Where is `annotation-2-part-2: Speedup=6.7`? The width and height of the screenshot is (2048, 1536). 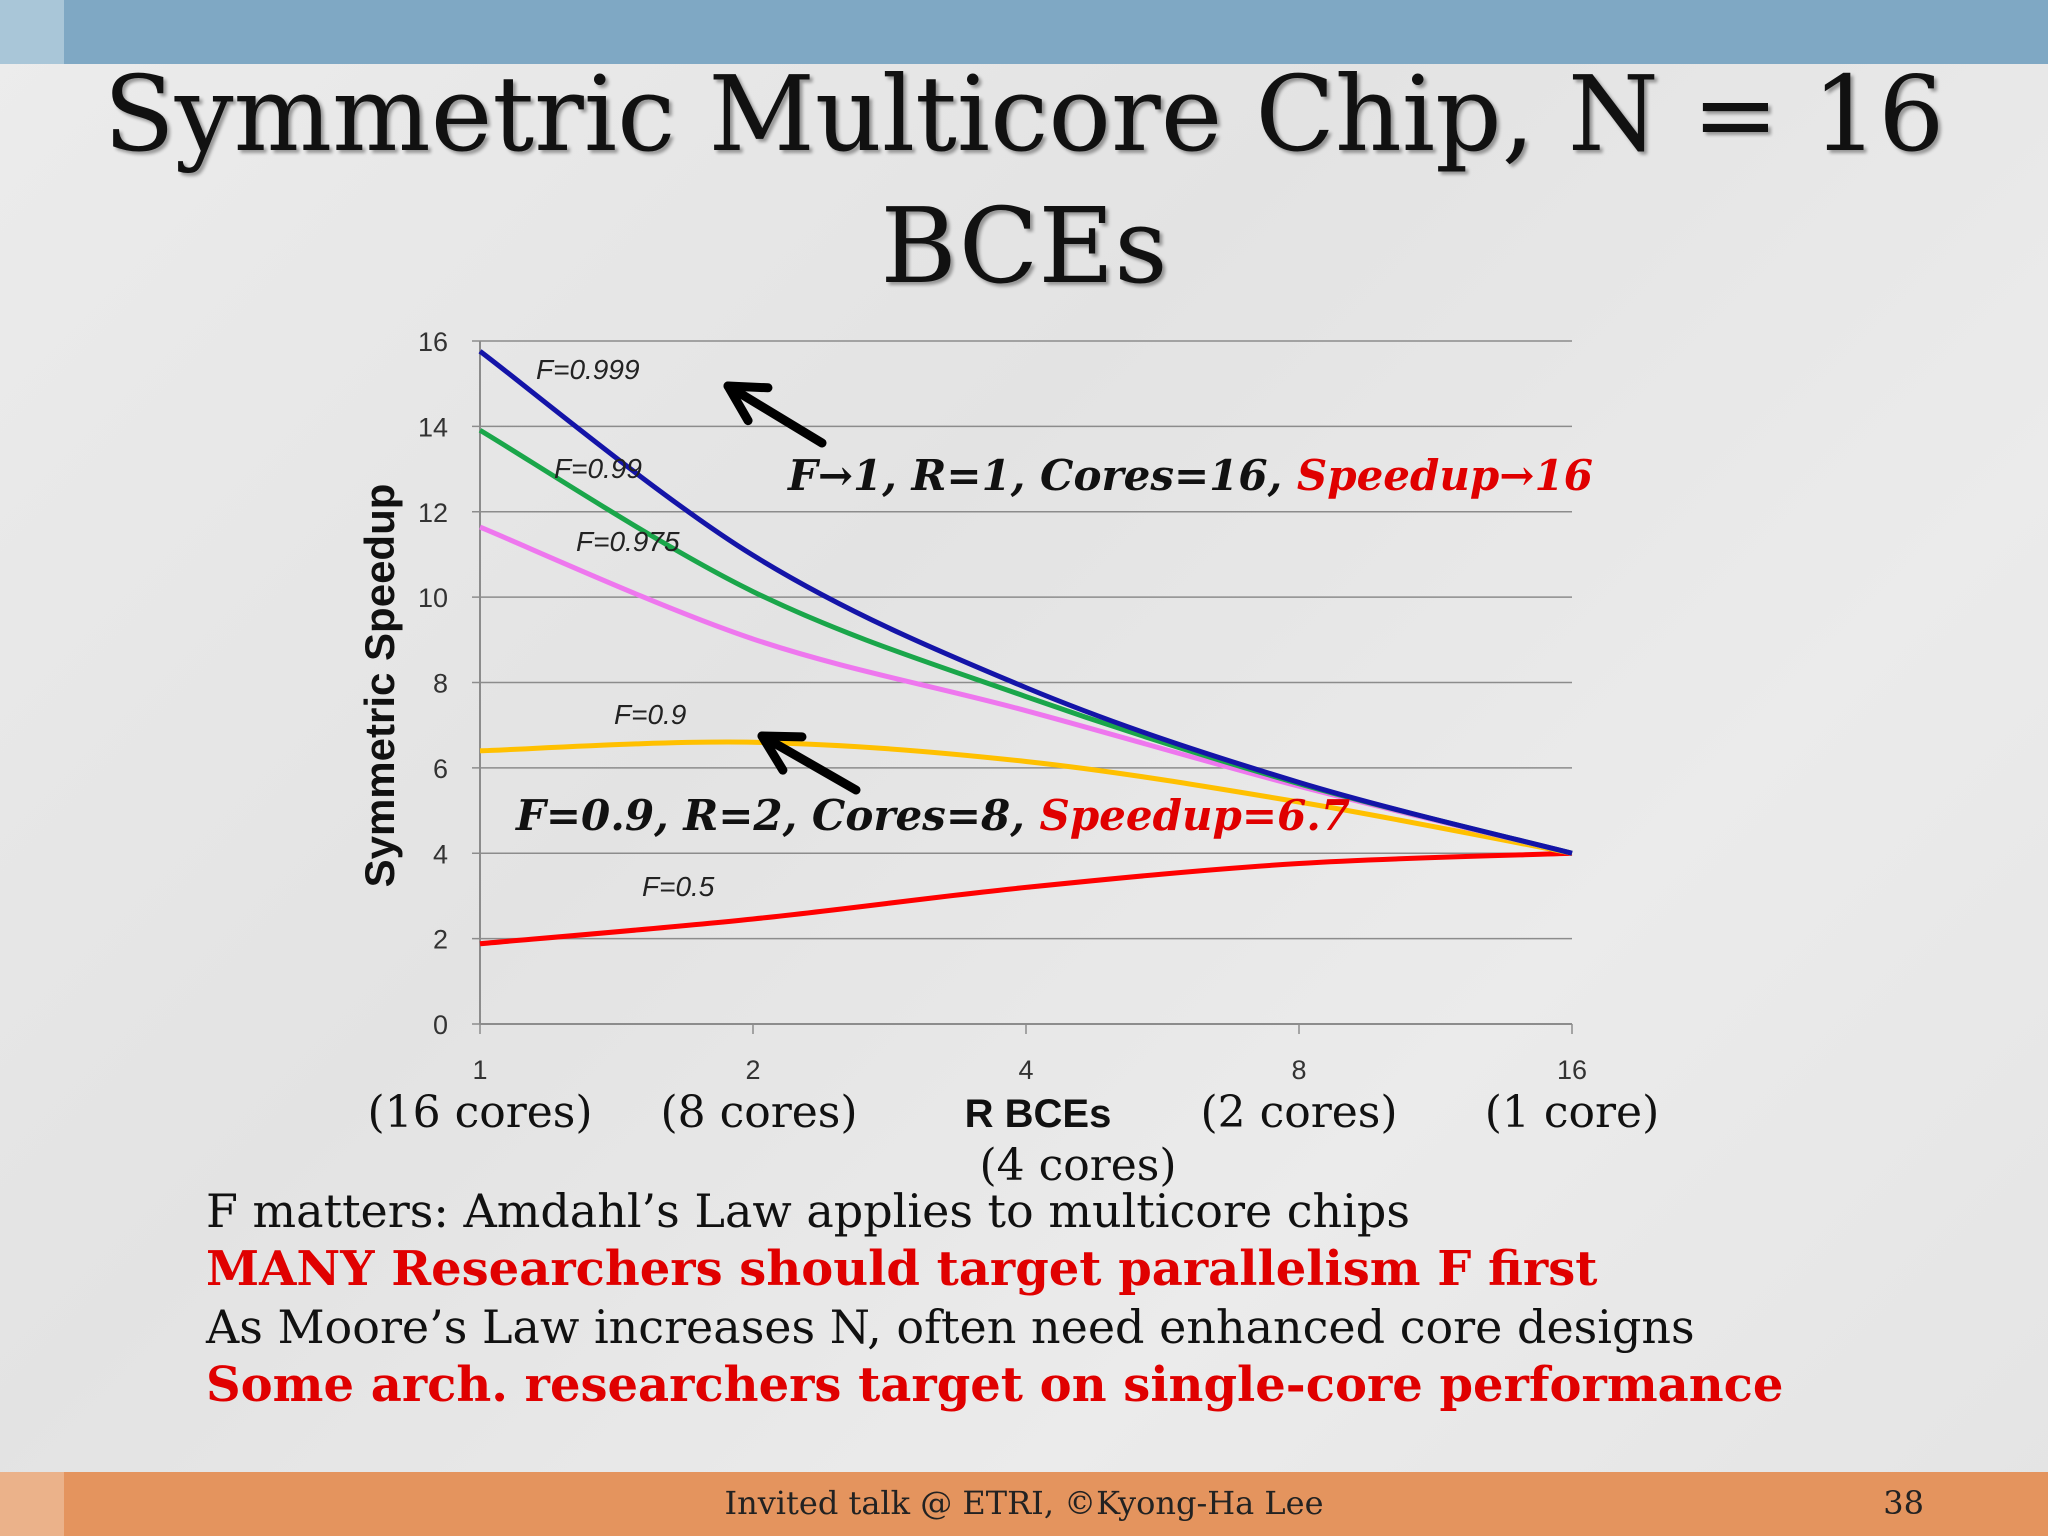 annotation-2-part-2: Speedup=6.7 is located at coordinates (1194, 815).